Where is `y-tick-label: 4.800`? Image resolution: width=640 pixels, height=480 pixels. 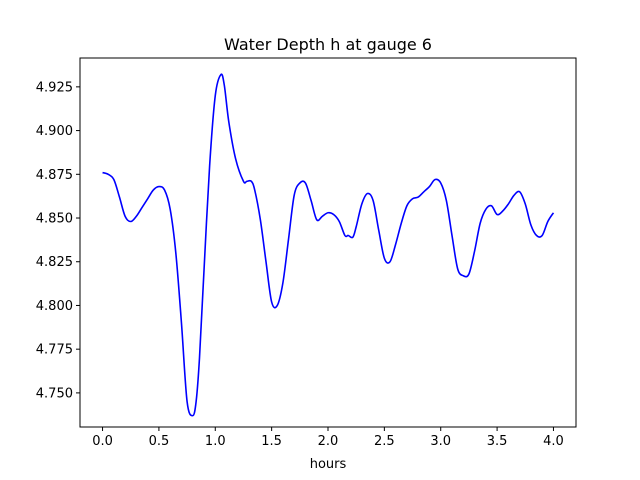 y-tick-label: 4.800 is located at coordinates (54, 306).